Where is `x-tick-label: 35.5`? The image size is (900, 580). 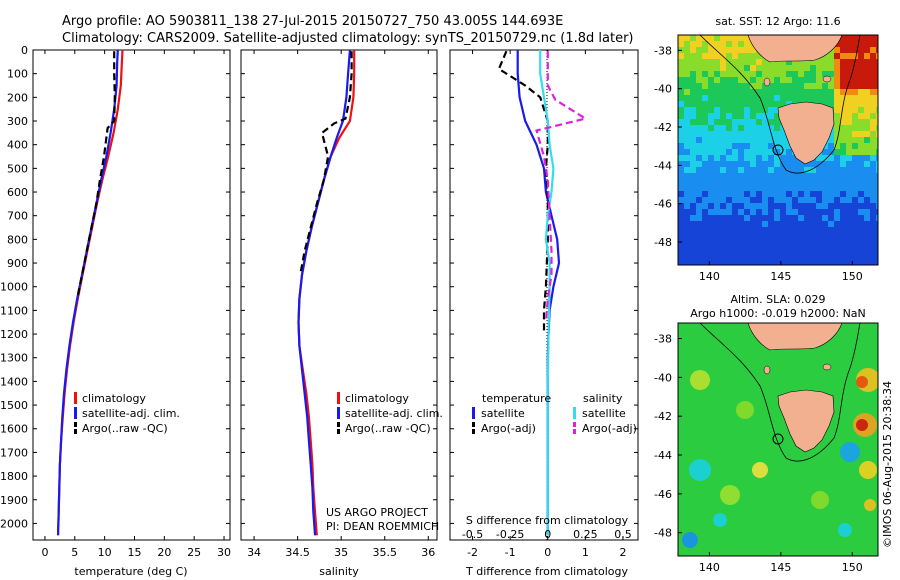
x-tick-label: 35.5 is located at coordinates (384, 552).